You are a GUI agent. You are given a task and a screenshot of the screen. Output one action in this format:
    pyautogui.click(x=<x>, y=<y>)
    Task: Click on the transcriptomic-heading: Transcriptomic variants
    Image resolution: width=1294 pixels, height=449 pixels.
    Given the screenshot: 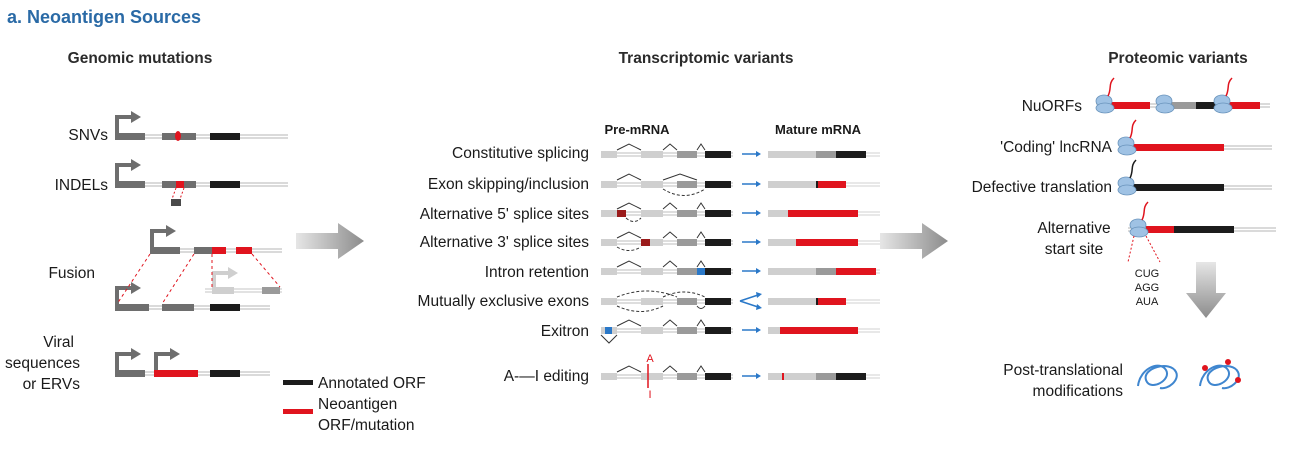 What is the action you would take?
    pyautogui.click(x=706, y=58)
    